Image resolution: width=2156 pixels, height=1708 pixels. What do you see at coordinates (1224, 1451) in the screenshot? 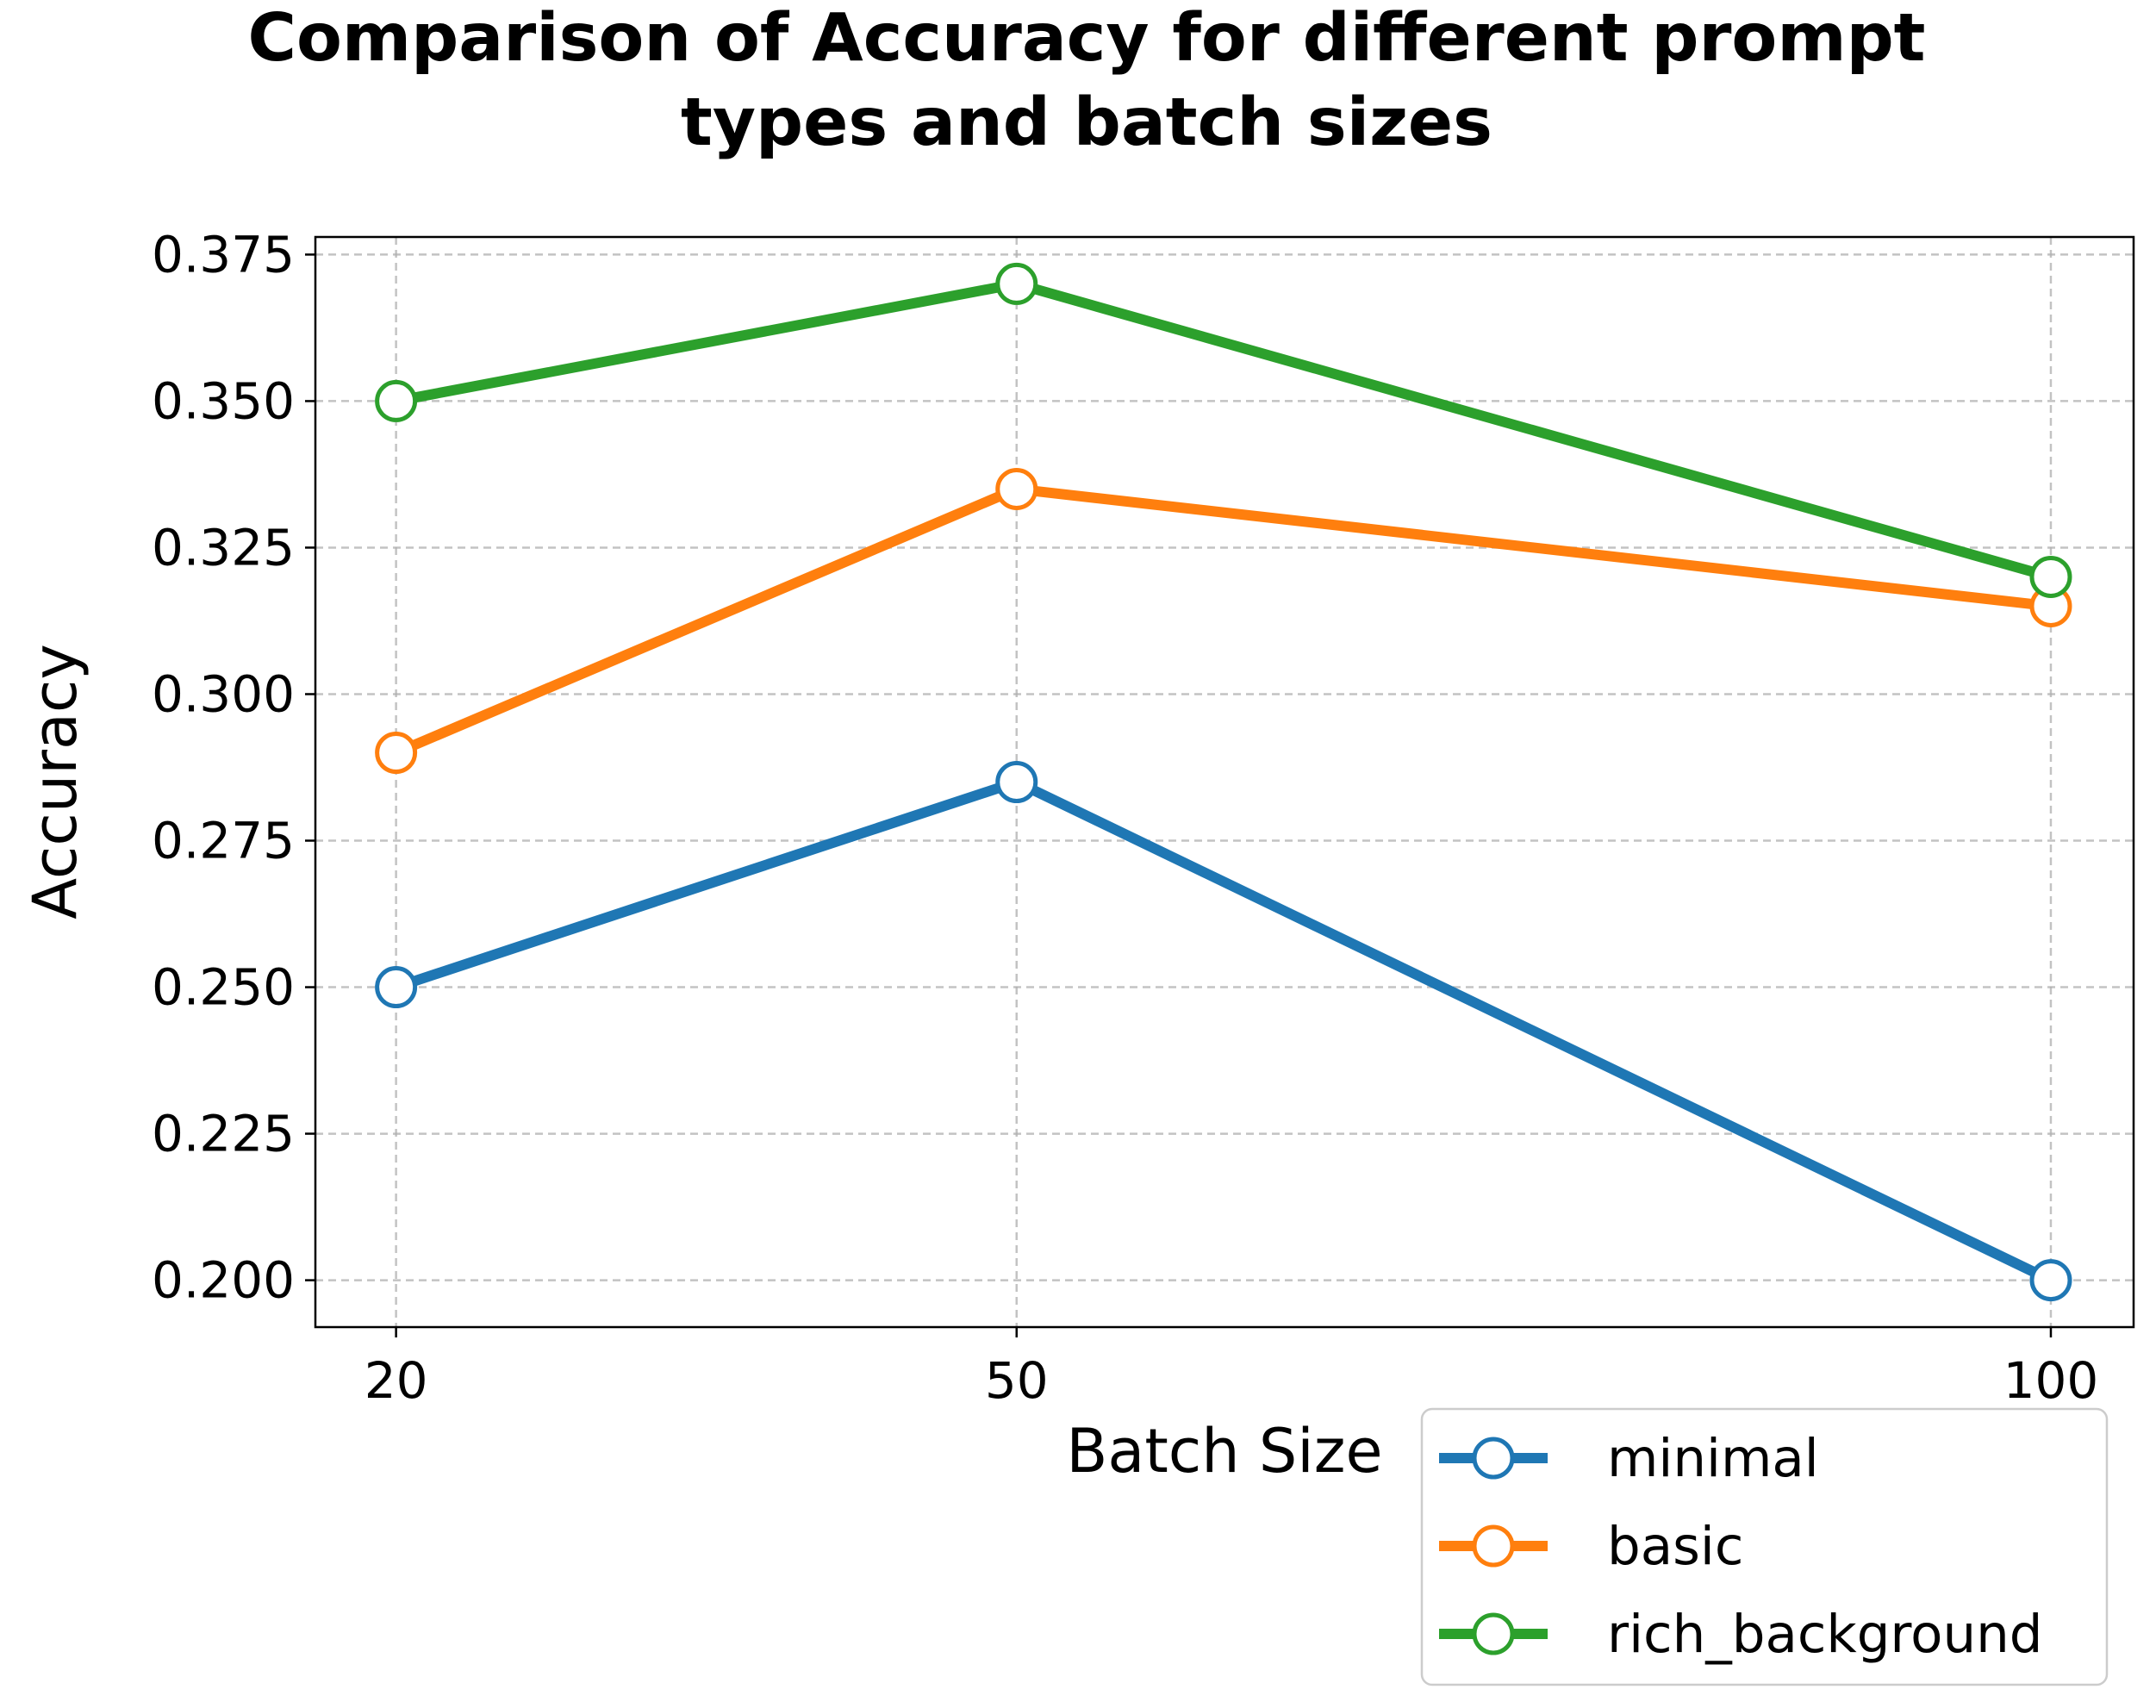
I see `x-axis-label: Batch Size` at bounding box center [1224, 1451].